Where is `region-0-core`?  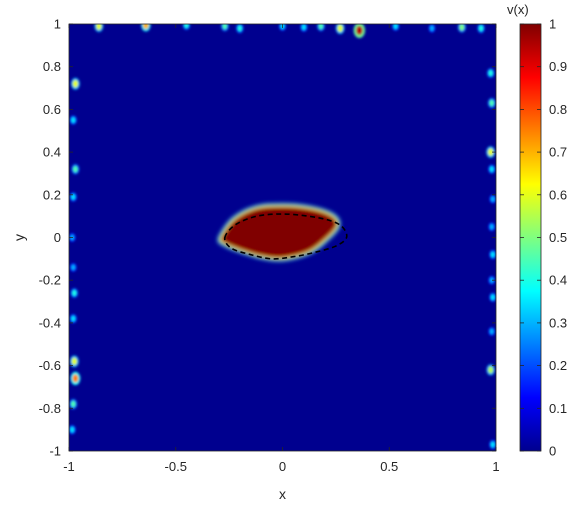 region-0-core is located at coordinates (278, 232).